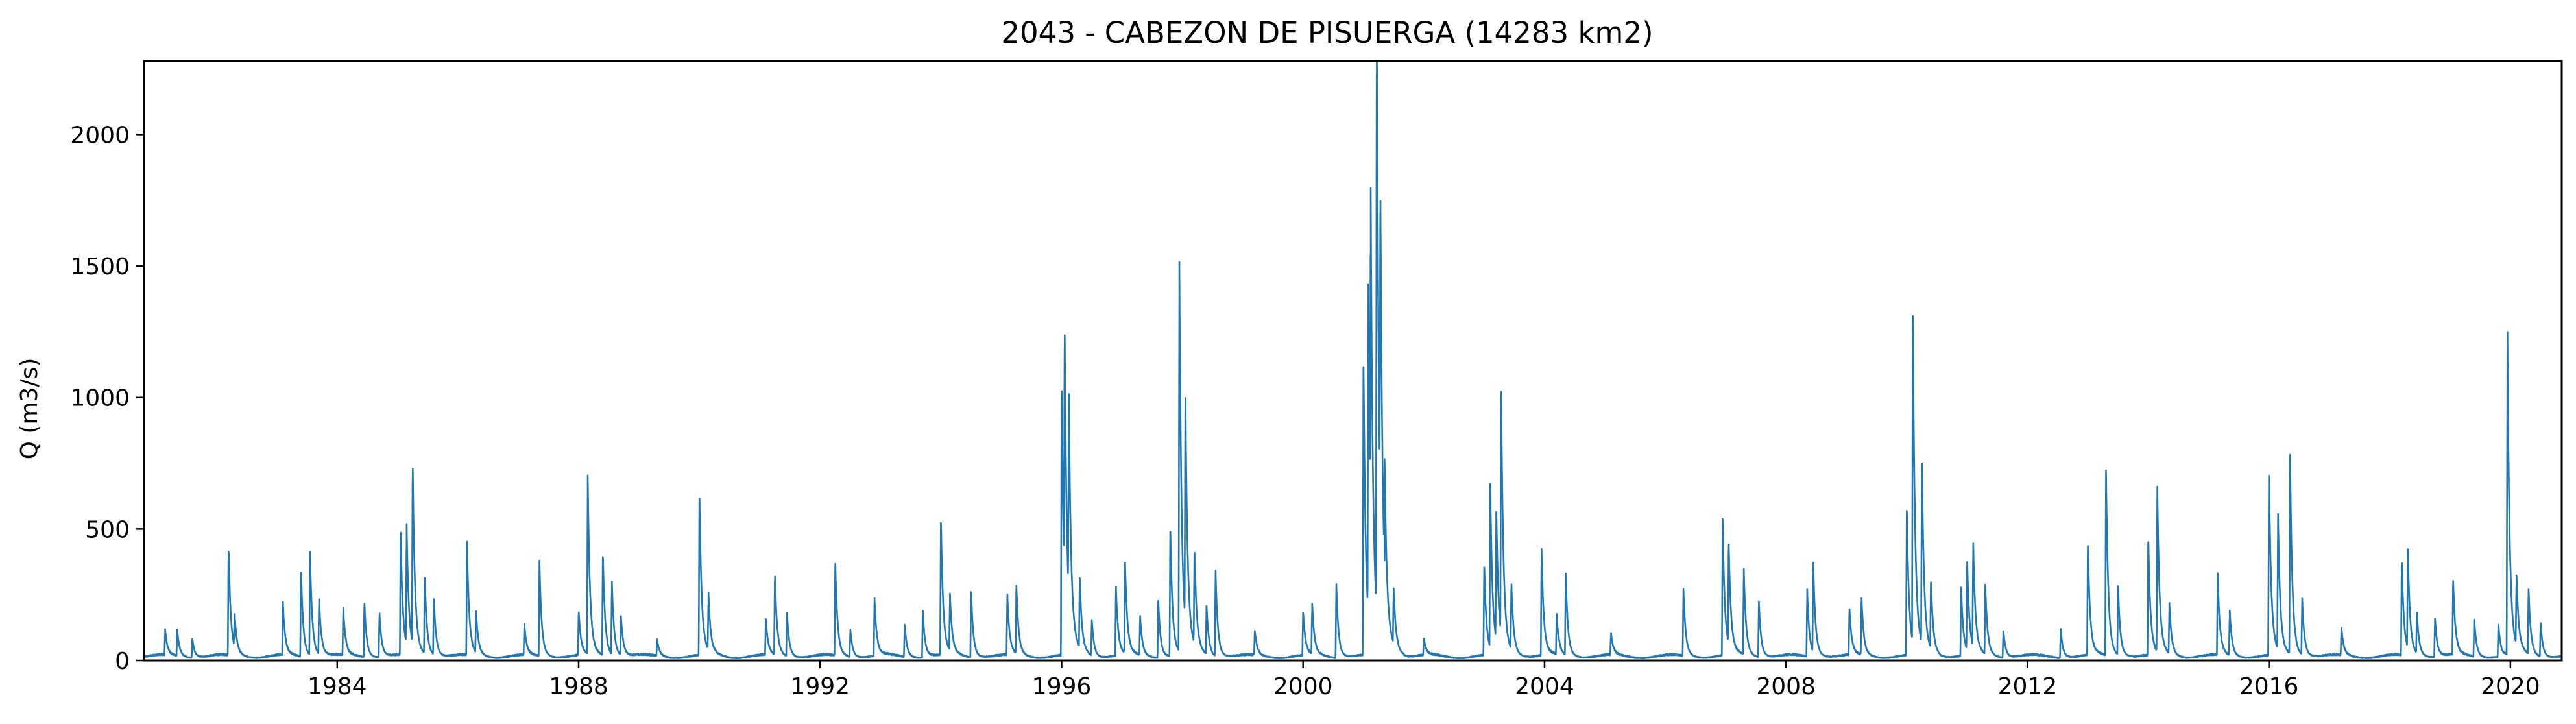  I want to click on y-axis-ticks: 0 500 1000 1500 2000, so click(107, 398).